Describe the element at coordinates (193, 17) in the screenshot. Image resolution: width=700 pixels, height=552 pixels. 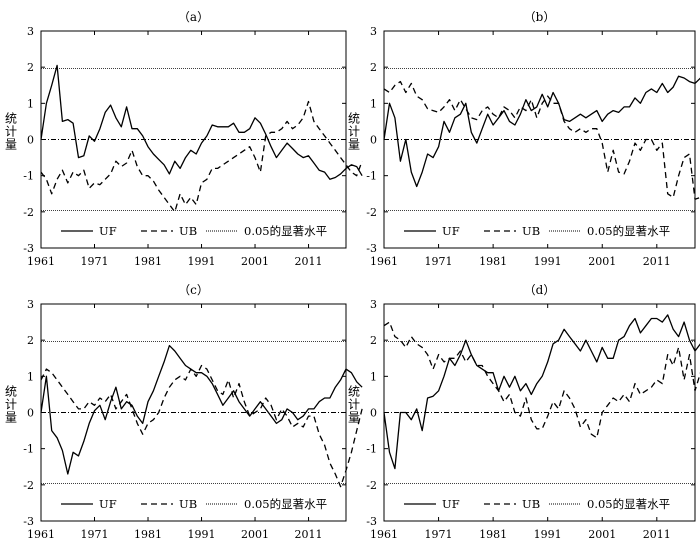
I see `panel-title: （a）` at that location.